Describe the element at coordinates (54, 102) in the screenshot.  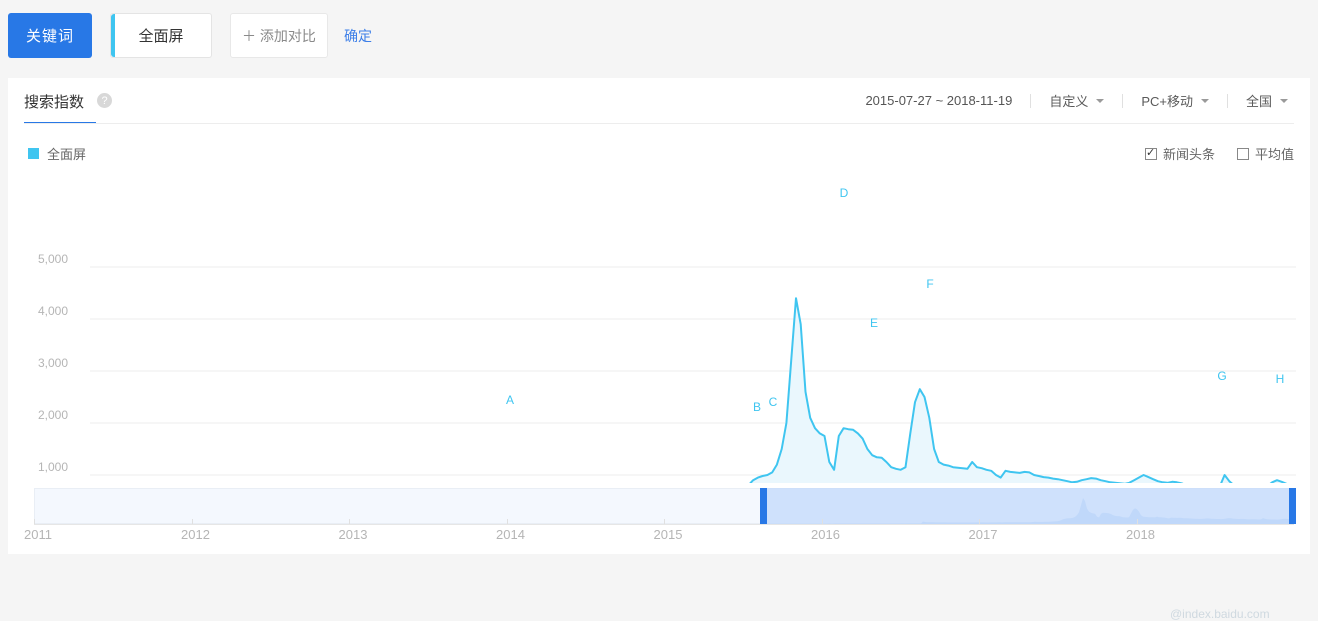
I see `tab-search-index: 搜索指数` at that location.